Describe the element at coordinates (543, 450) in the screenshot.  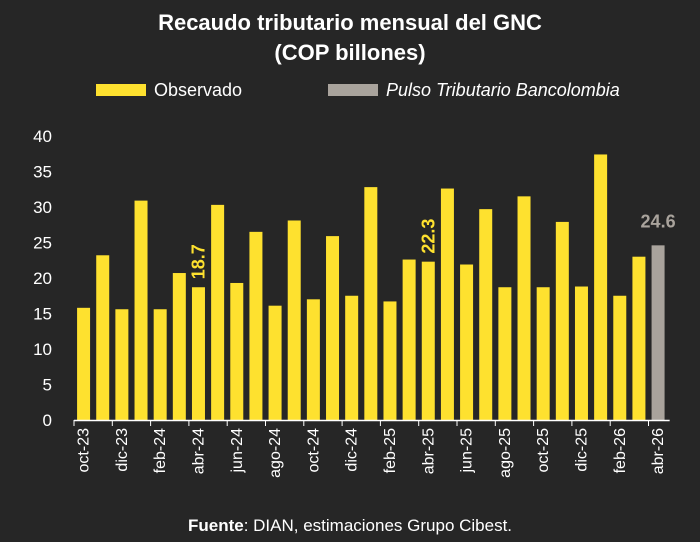
I see `x-tick-label-oct-25: oct-25` at that location.